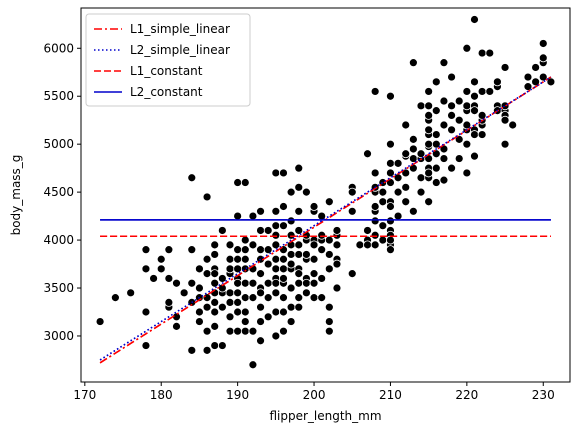 Image resolution: width=580 pixels, height=433 pixels. Describe the element at coordinates (58, 48) in the screenshot. I see `y-tick-label: 6000` at that location.